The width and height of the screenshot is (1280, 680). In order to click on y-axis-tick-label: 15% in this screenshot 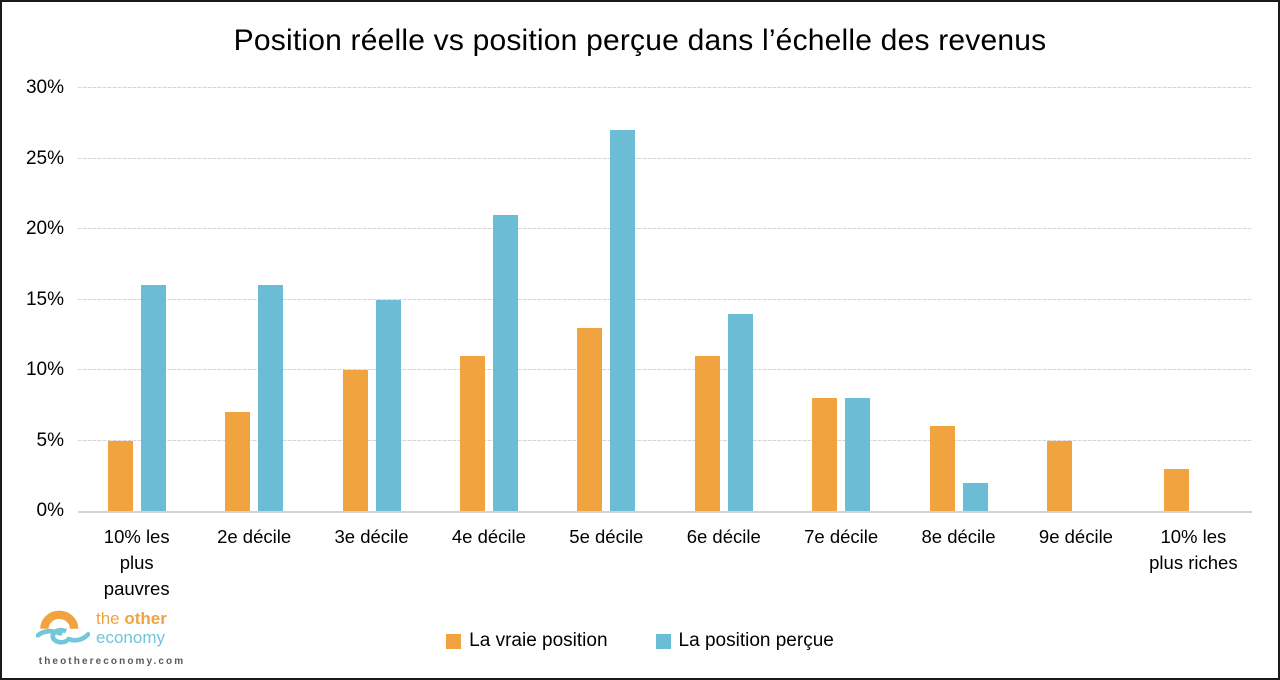, I will do `click(44, 299)`.